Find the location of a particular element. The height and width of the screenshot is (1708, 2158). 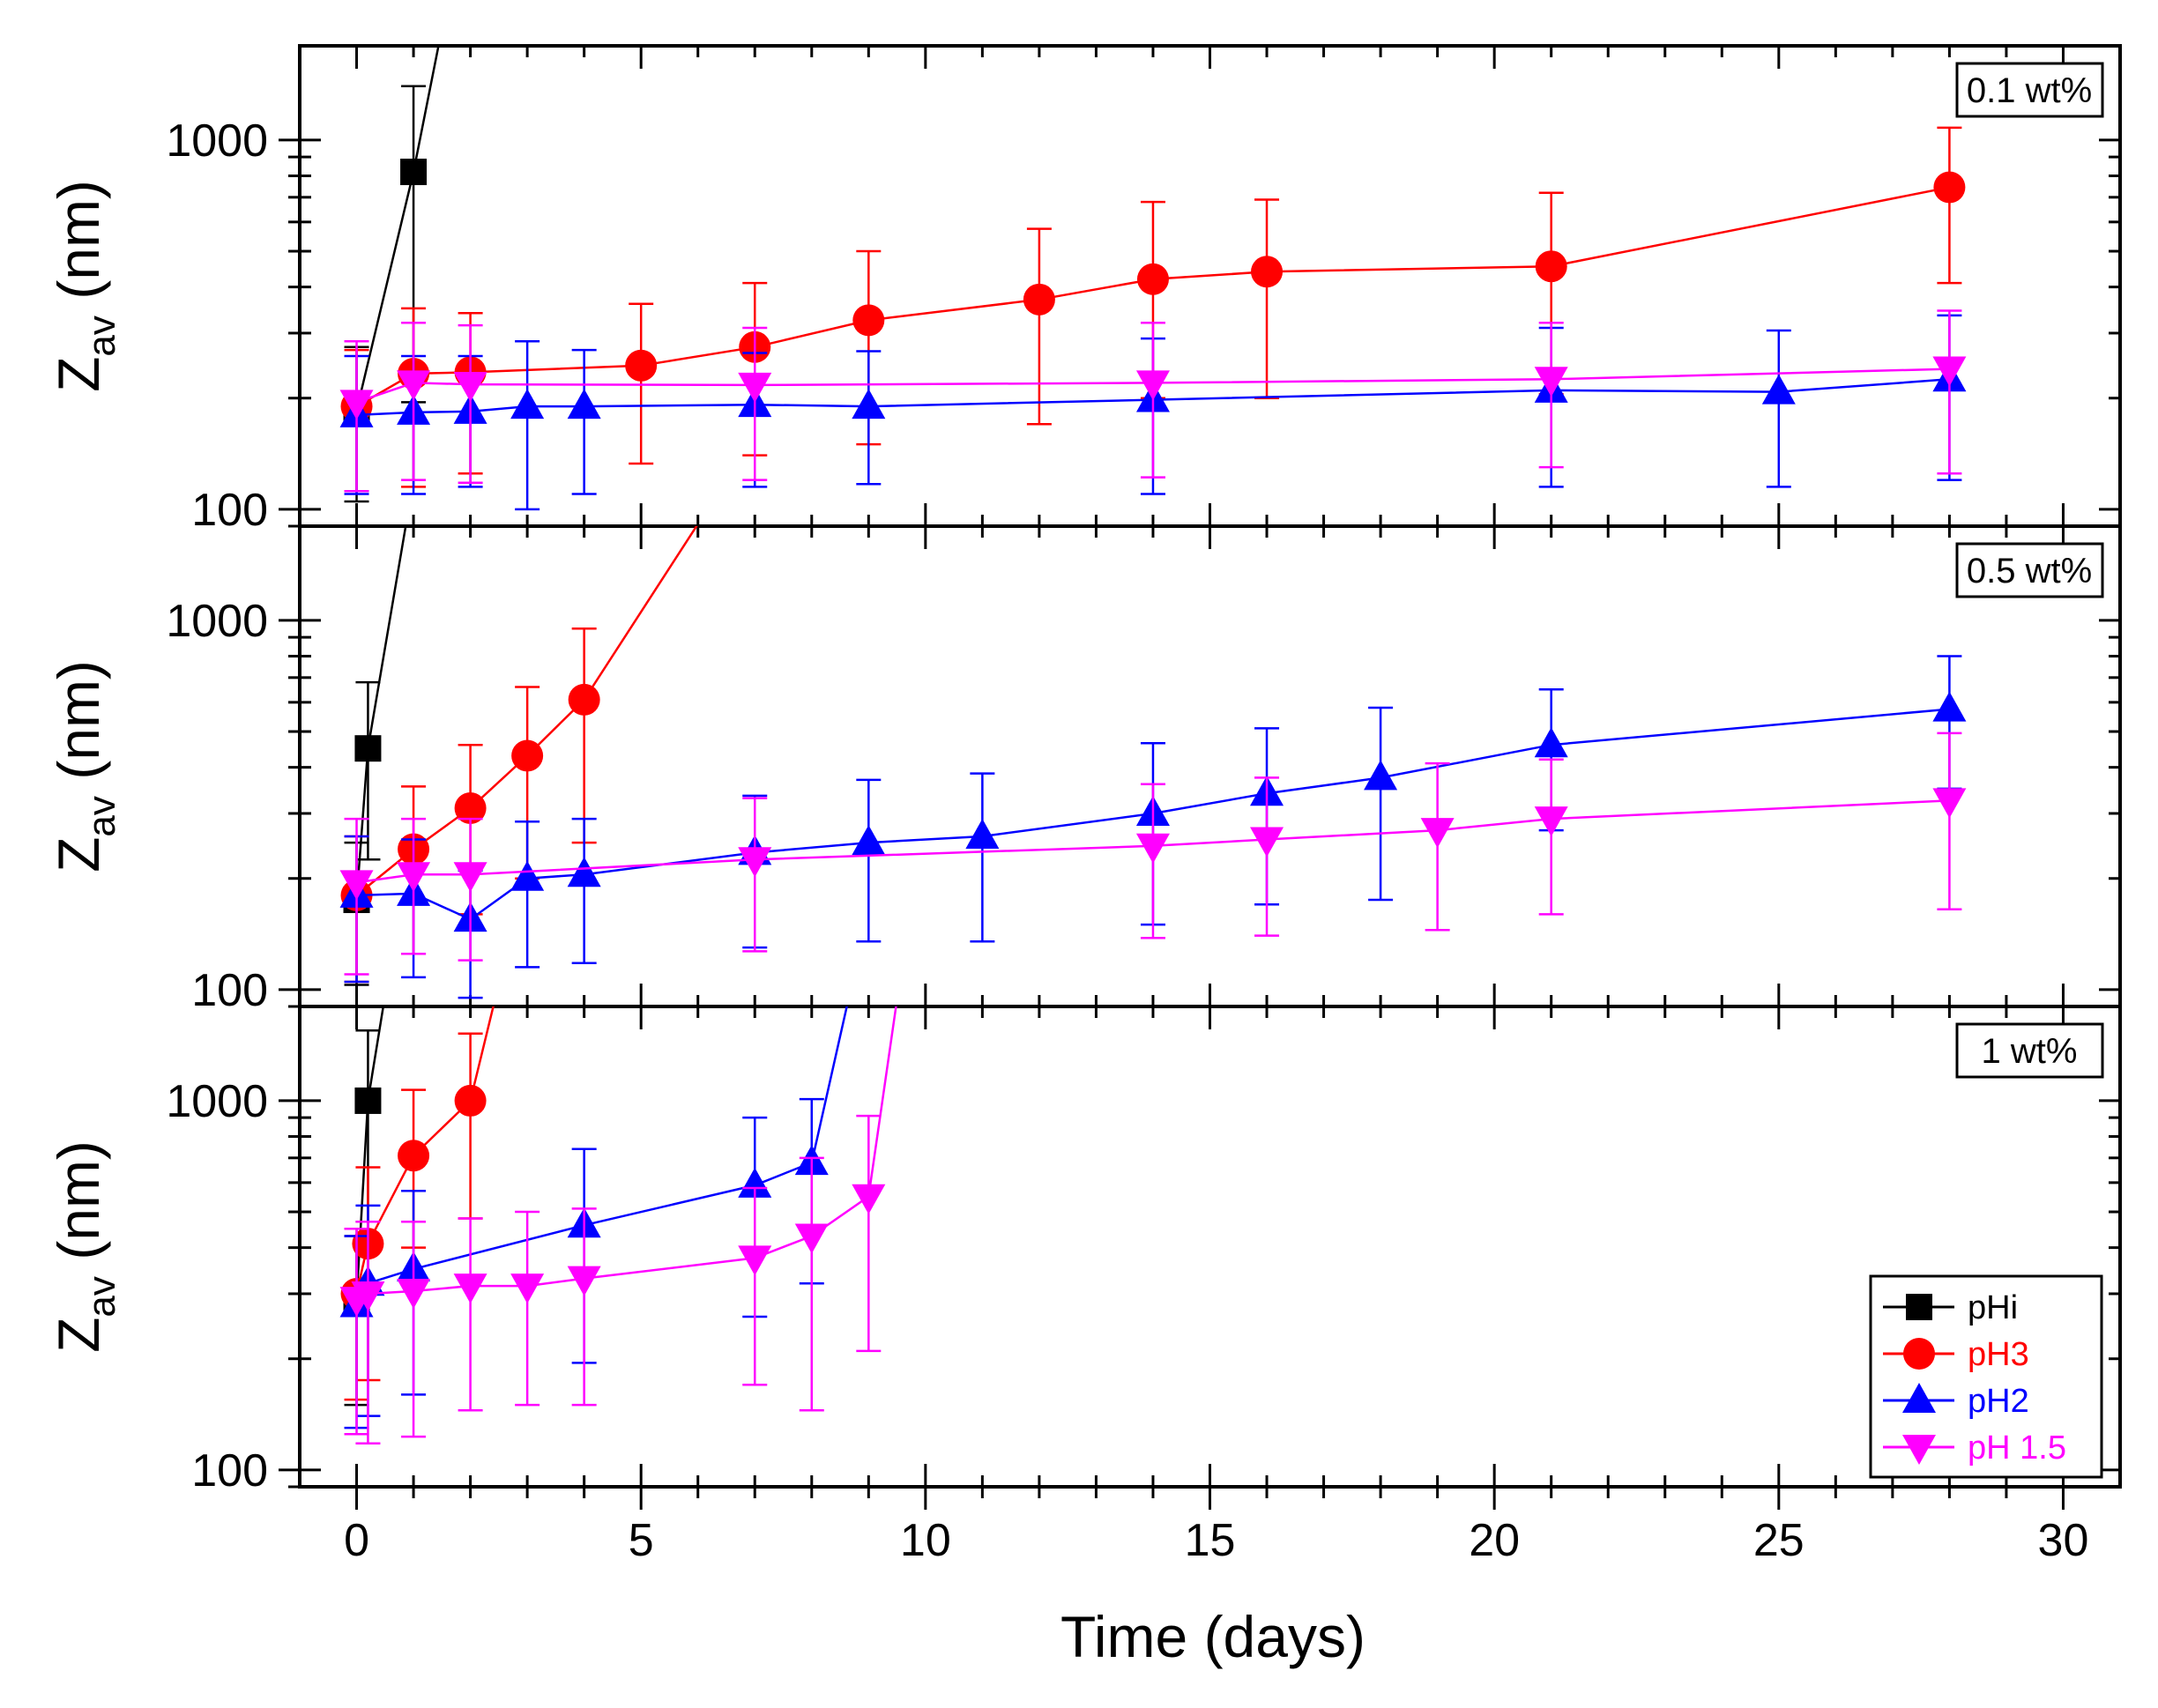

legend-label: pHi is located at coordinates (1993, 1307).